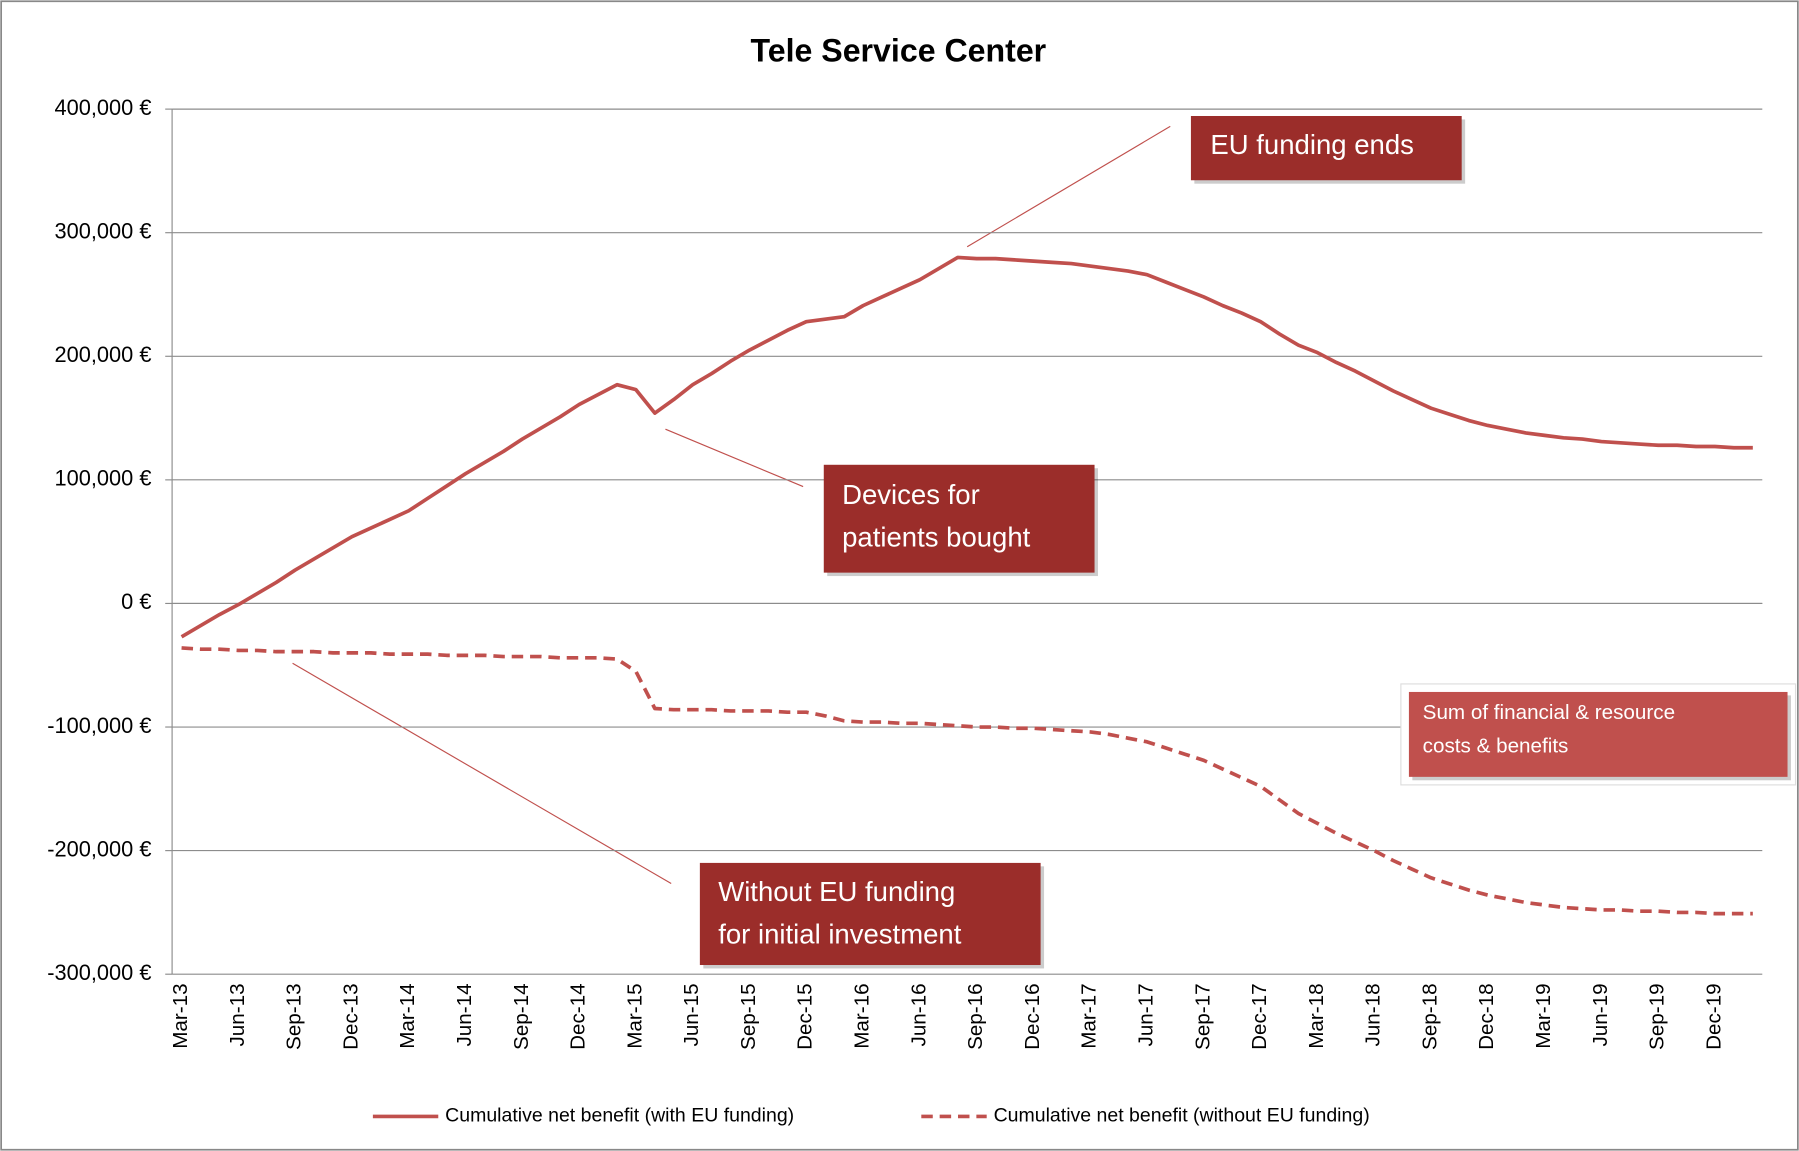  What do you see at coordinates (918, 1014) in the screenshot?
I see `x-tick-label: Jun-16` at bounding box center [918, 1014].